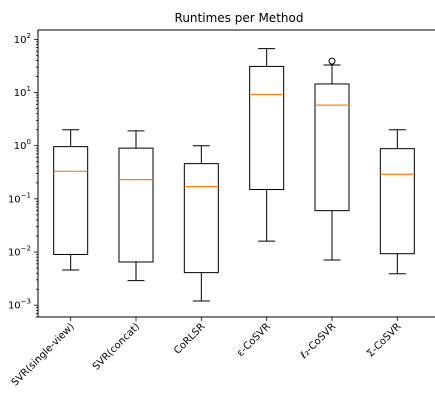  Describe the element at coordinates (22, 39) in the screenshot. I see `y-tick-label: 10²` at that location.